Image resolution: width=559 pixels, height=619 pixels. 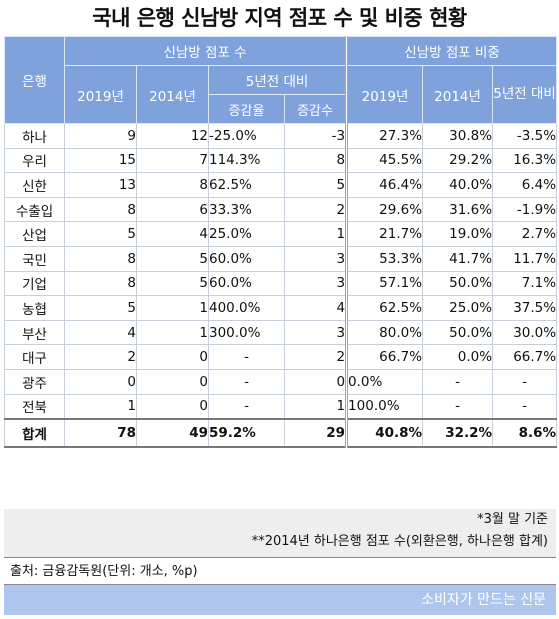 I want to click on share-2014: 29.2%, so click(x=458, y=160).